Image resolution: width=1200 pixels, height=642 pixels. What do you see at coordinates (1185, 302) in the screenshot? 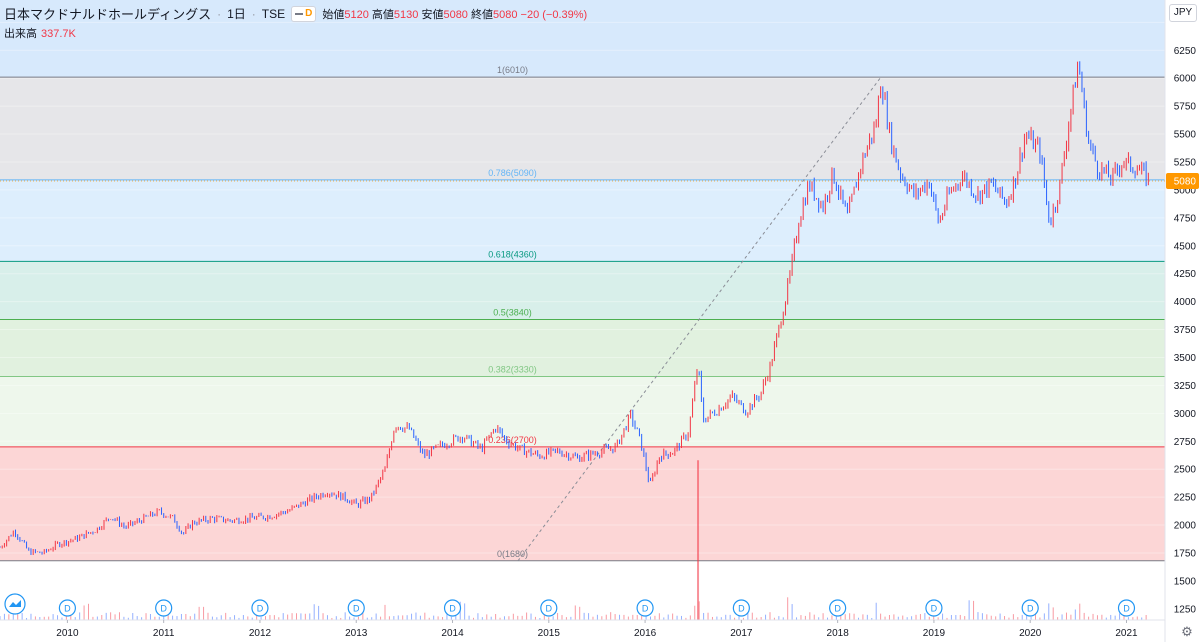
I see `y-tick-label: 4000` at bounding box center [1185, 302].